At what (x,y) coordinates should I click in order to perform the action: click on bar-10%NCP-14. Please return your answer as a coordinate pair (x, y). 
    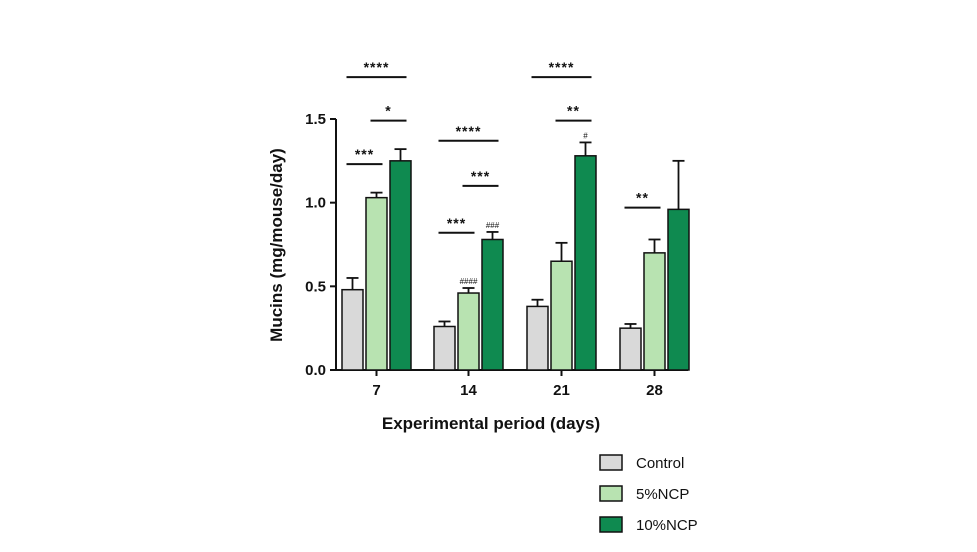
    Looking at the image, I should click on (492, 304).